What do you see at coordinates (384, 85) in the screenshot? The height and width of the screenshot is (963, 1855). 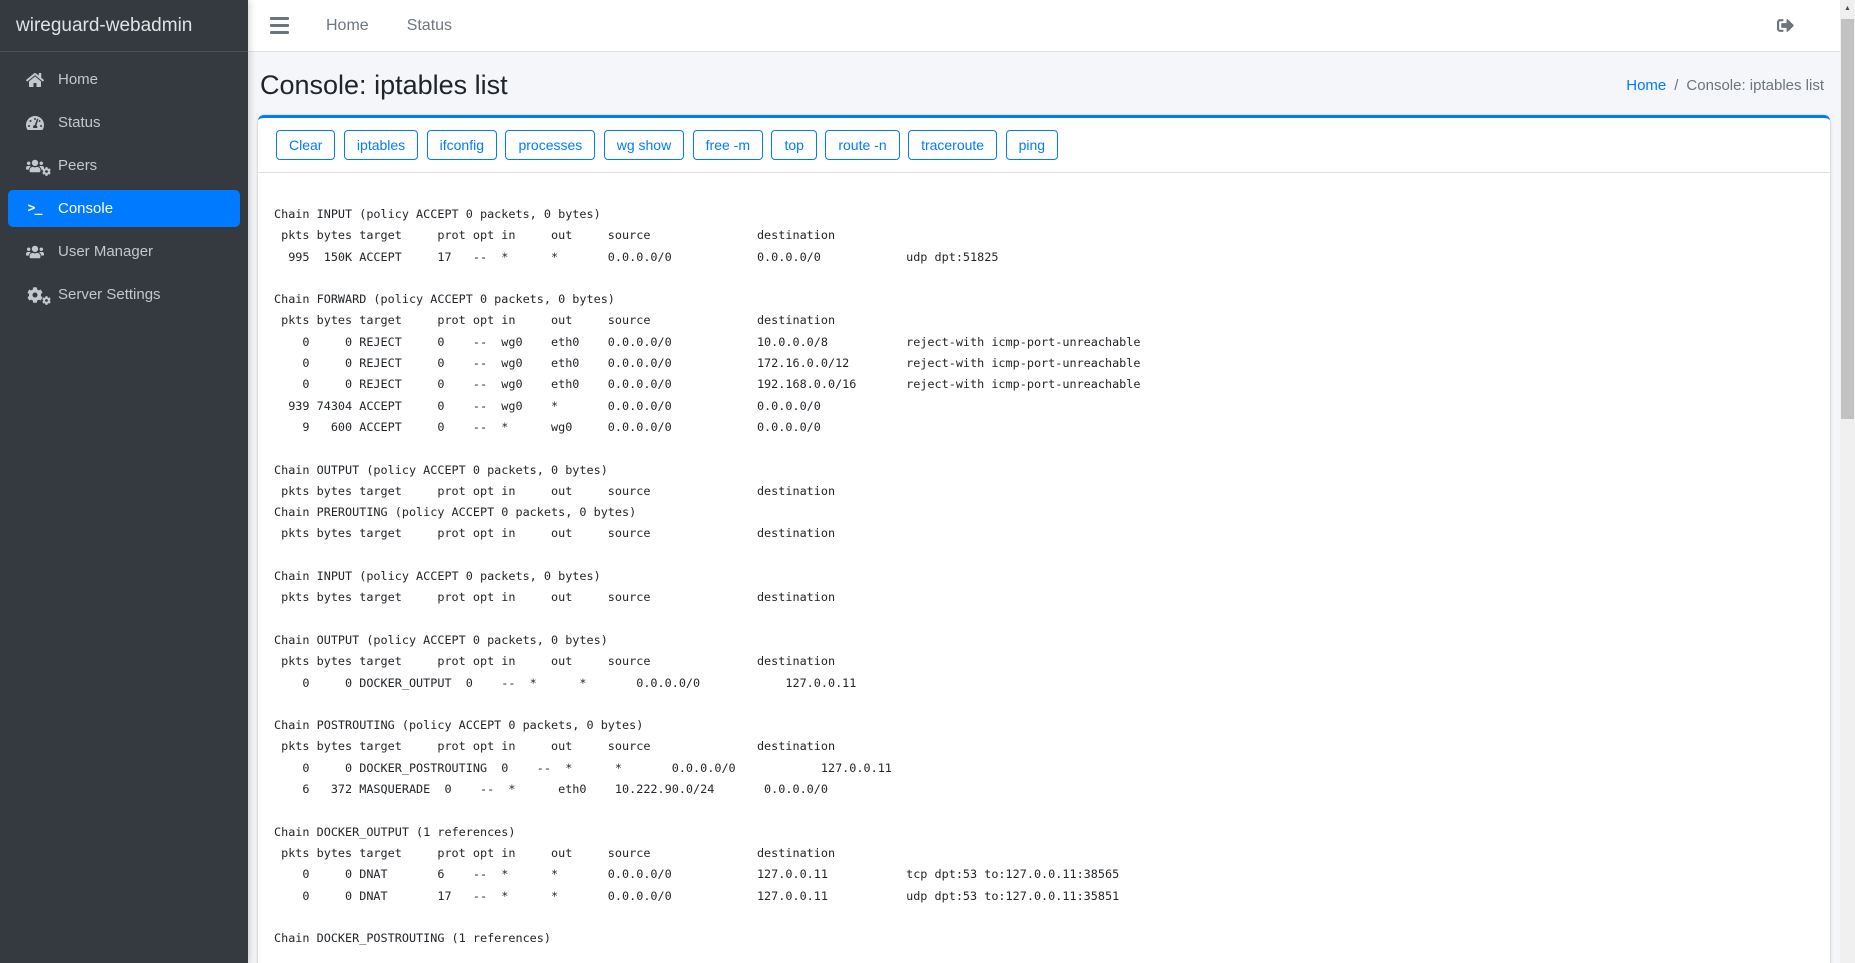 I see `page-title: Console: iptables list` at bounding box center [384, 85].